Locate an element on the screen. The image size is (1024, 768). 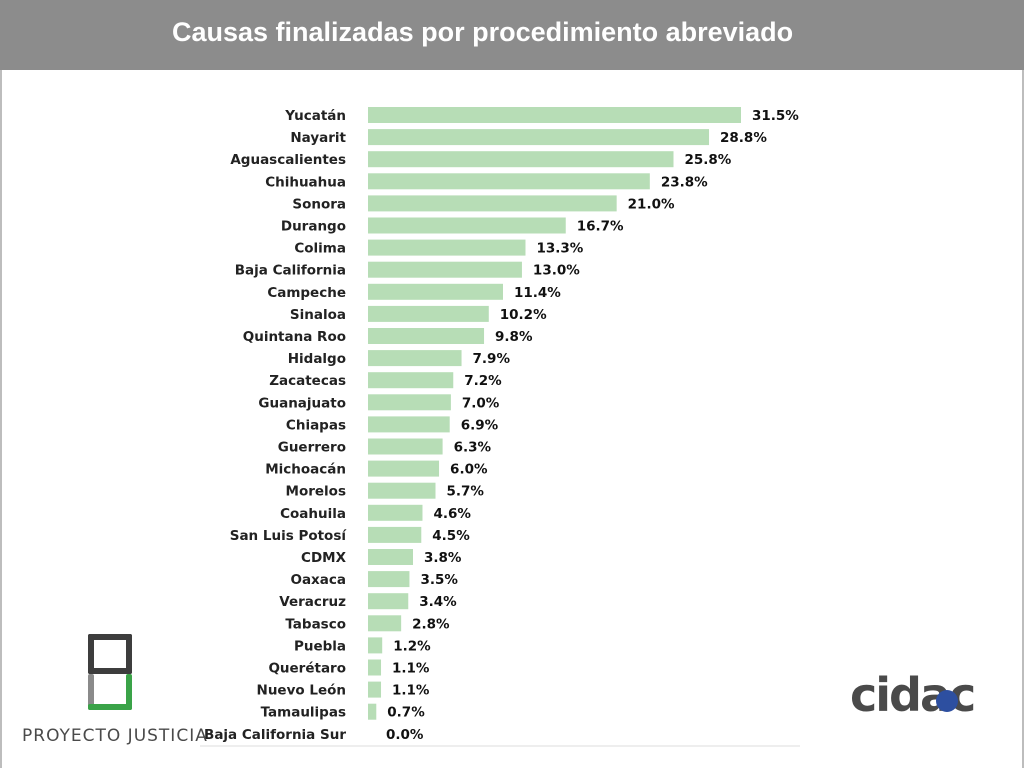
value-label: 13.3% is located at coordinates (559, 249).